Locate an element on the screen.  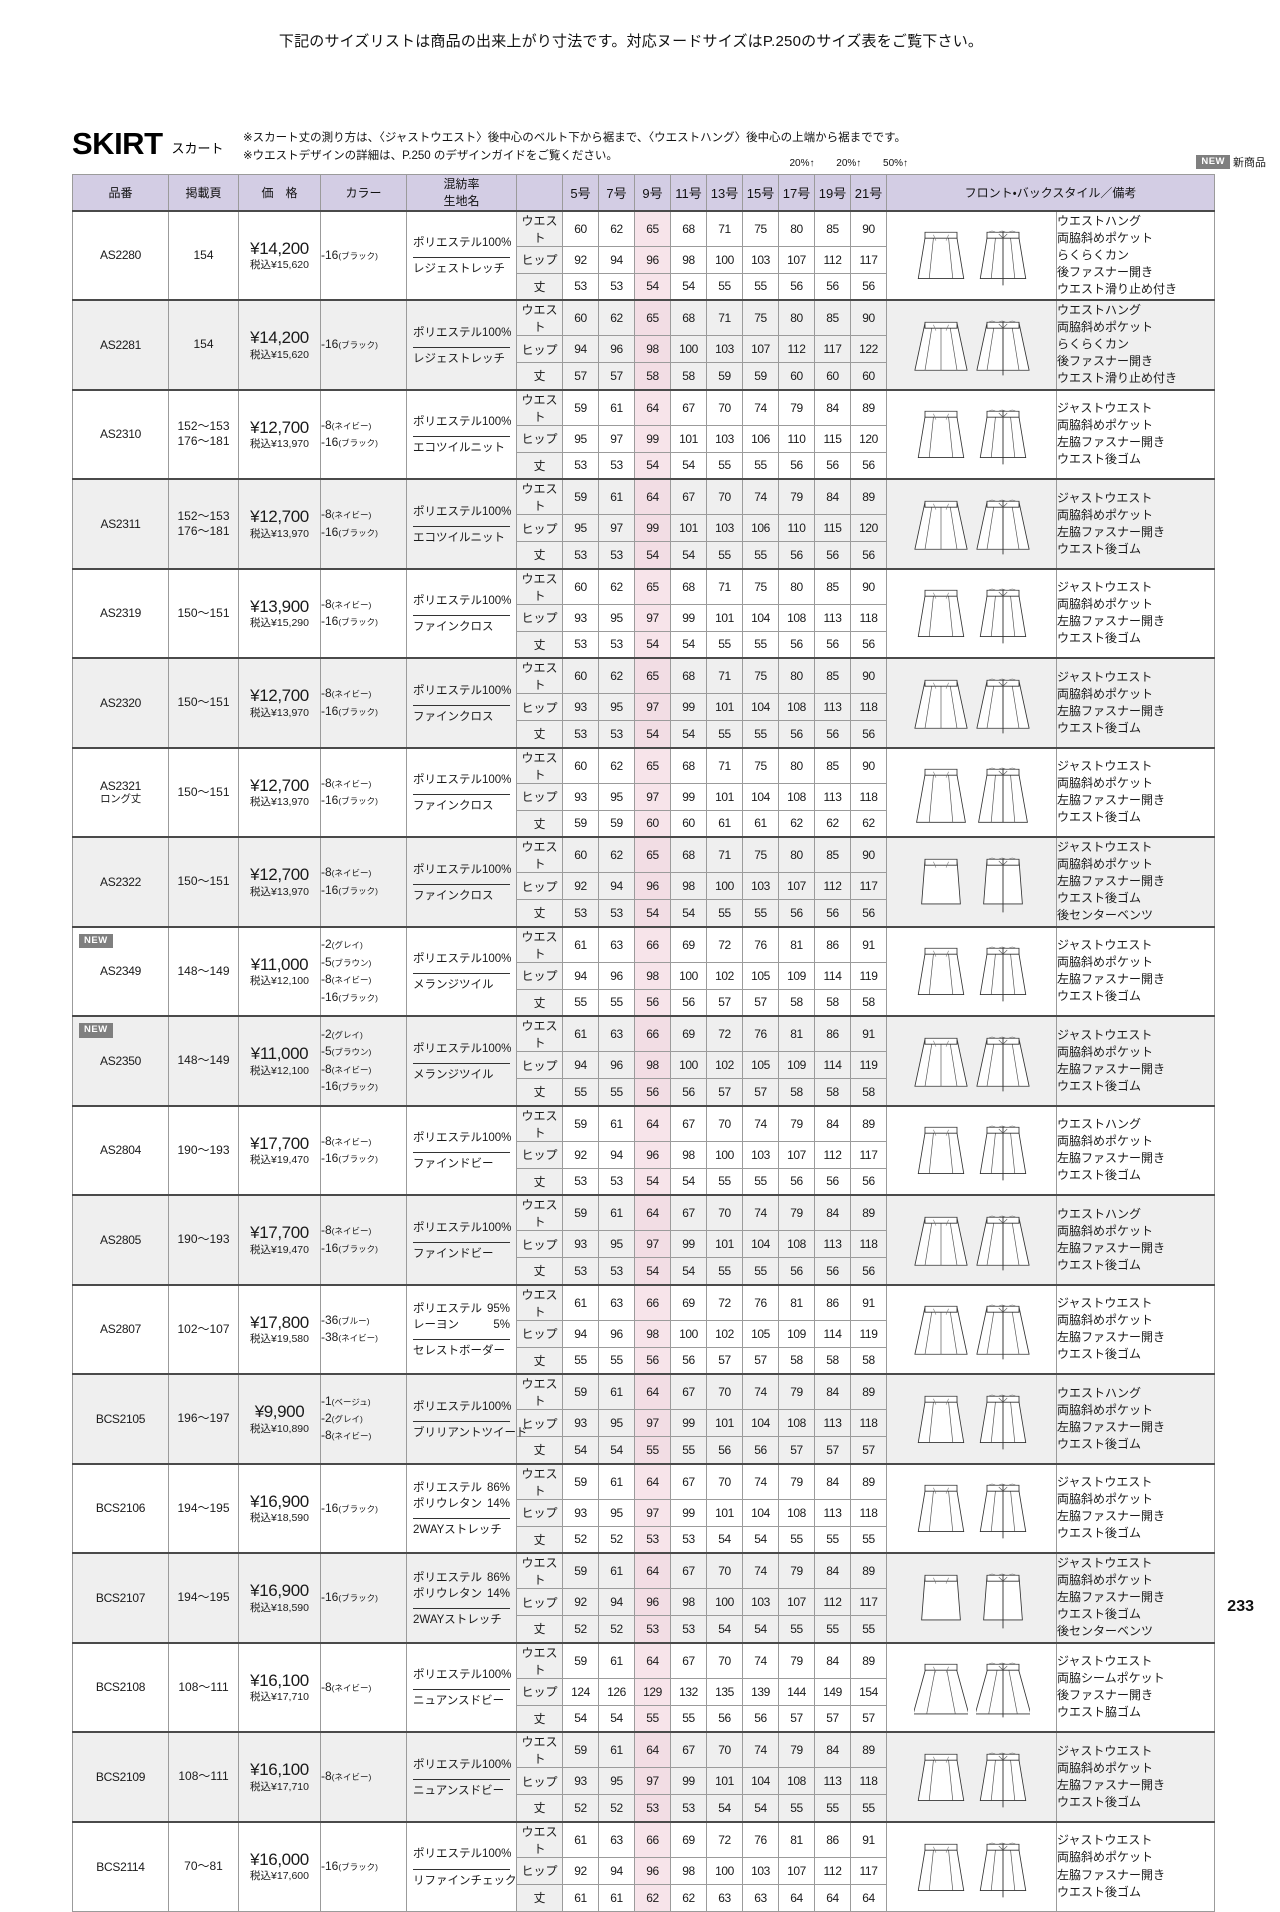
catalog-page: 194〜195 is located at coordinates (203, 1597).